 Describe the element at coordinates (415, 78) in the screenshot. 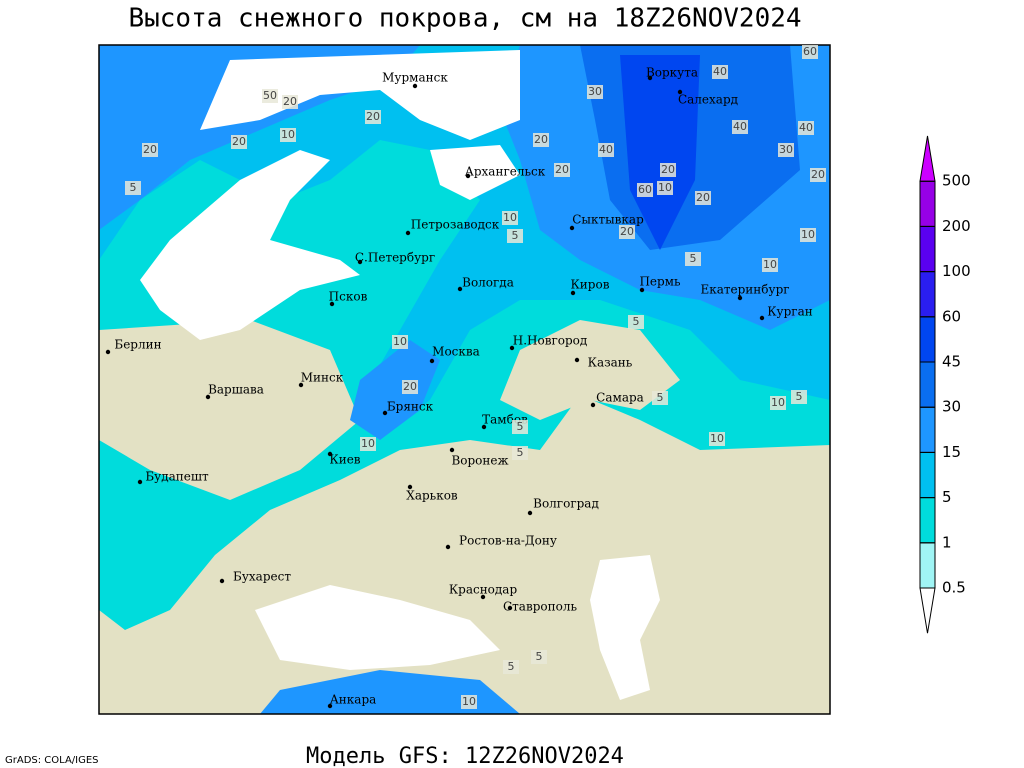

I see `city-label: Мурманск` at that location.